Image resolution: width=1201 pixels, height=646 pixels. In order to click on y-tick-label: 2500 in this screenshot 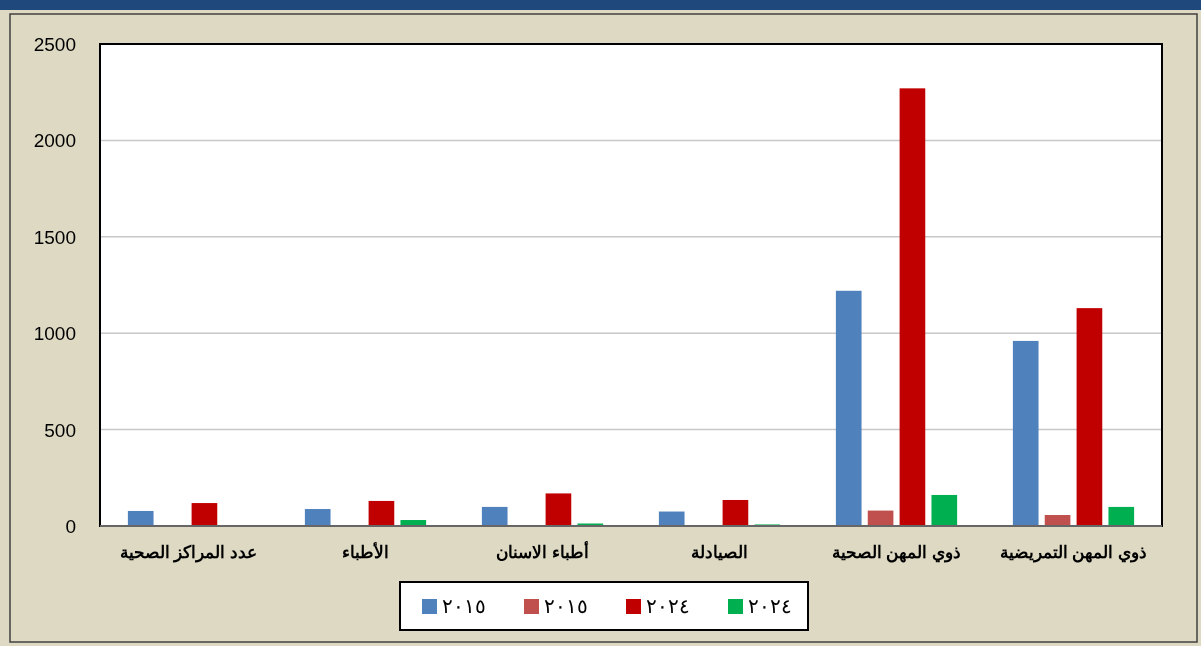, I will do `click(54, 44)`.